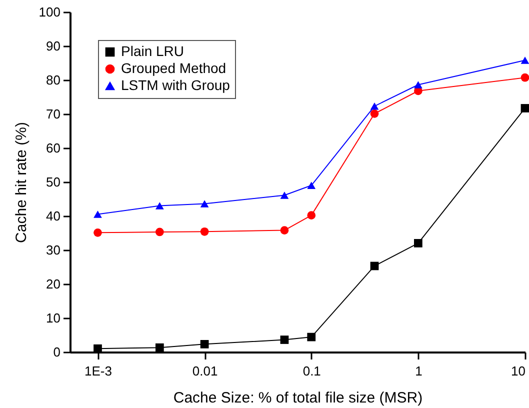  What do you see at coordinates (298, 398) in the screenshot?
I see `x-axis-title: Cache Size: % of total file size (MSR)` at bounding box center [298, 398].